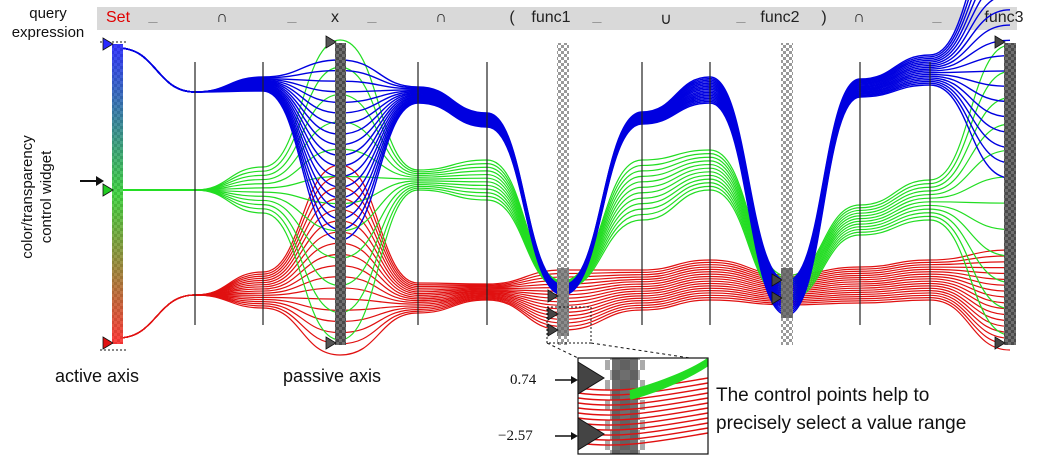 This screenshot has width=1046, height=458. What do you see at coordinates (512, 17) in the screenshot?
I see `query-token-7: (` at bounding box center [512, 17].